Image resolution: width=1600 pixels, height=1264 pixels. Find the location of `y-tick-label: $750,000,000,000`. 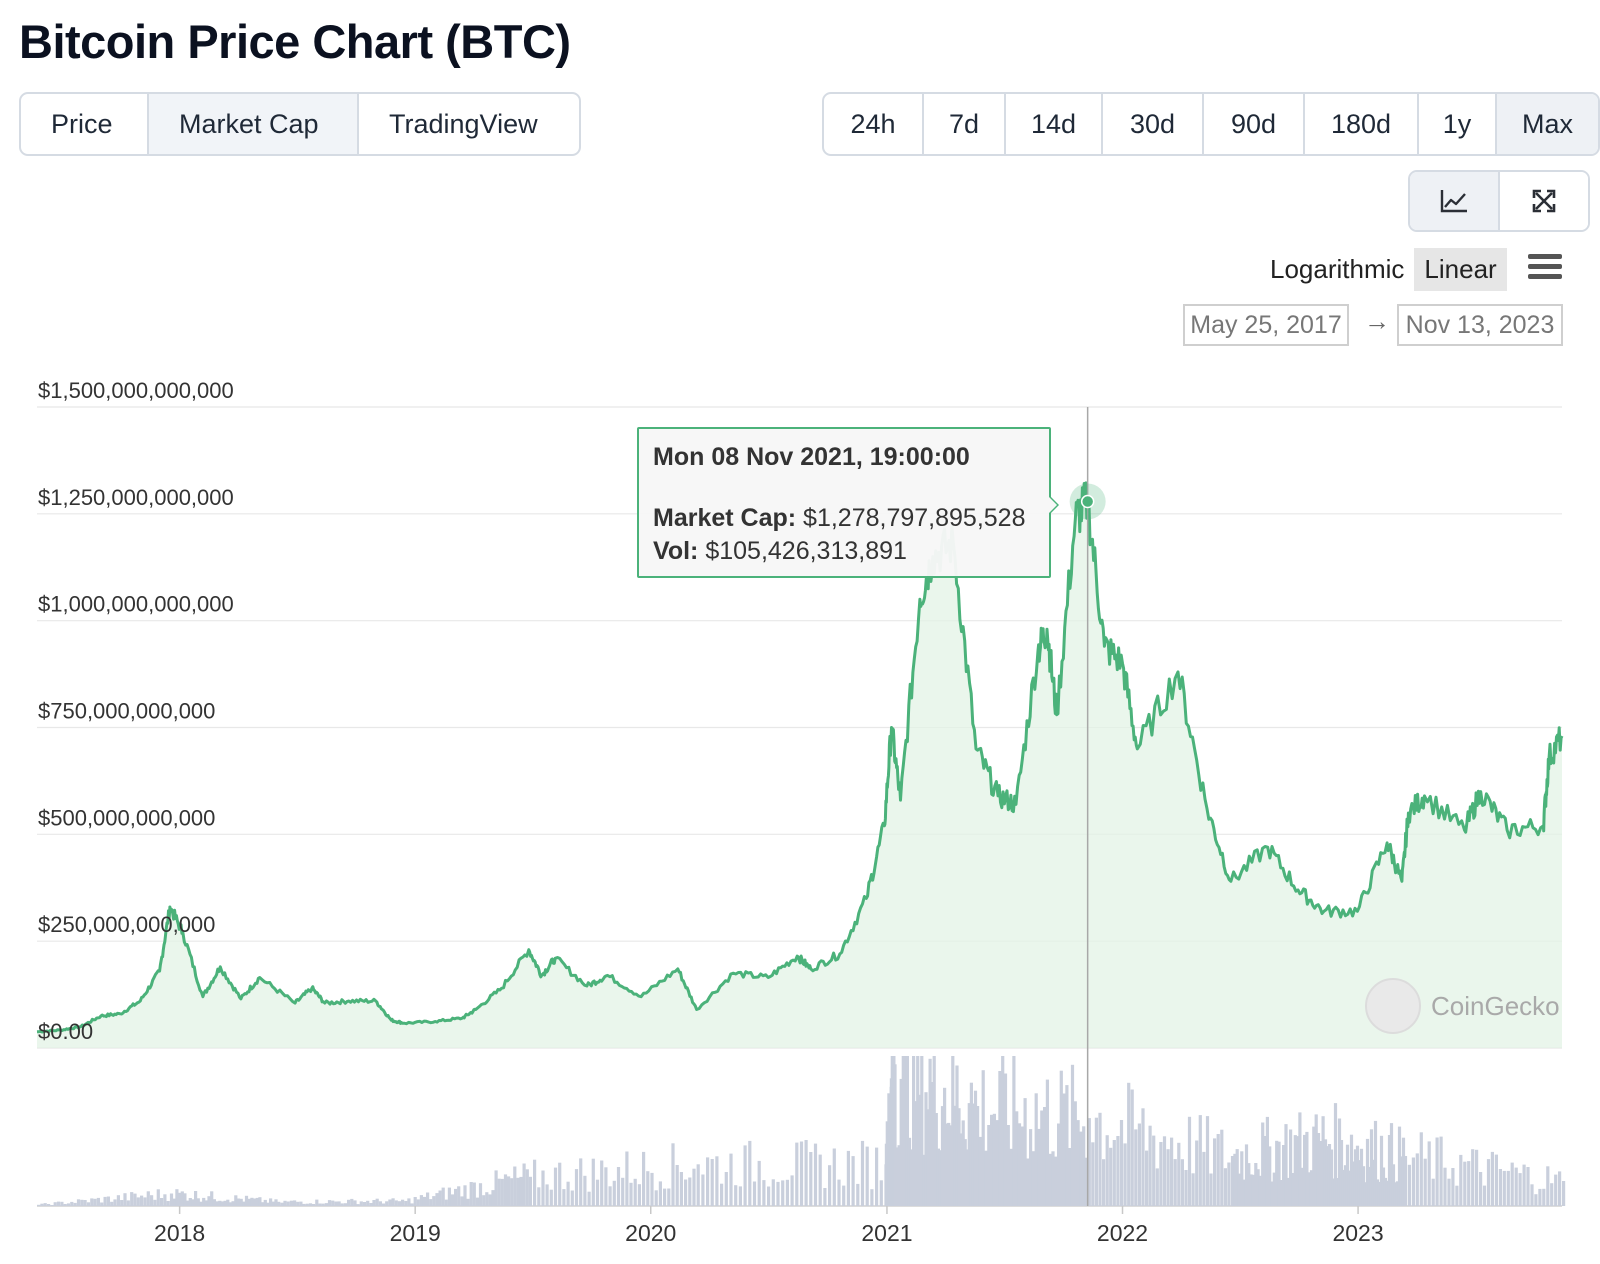

y-tick-label: $750,000,000,000 is located at coordinates (126, 711).